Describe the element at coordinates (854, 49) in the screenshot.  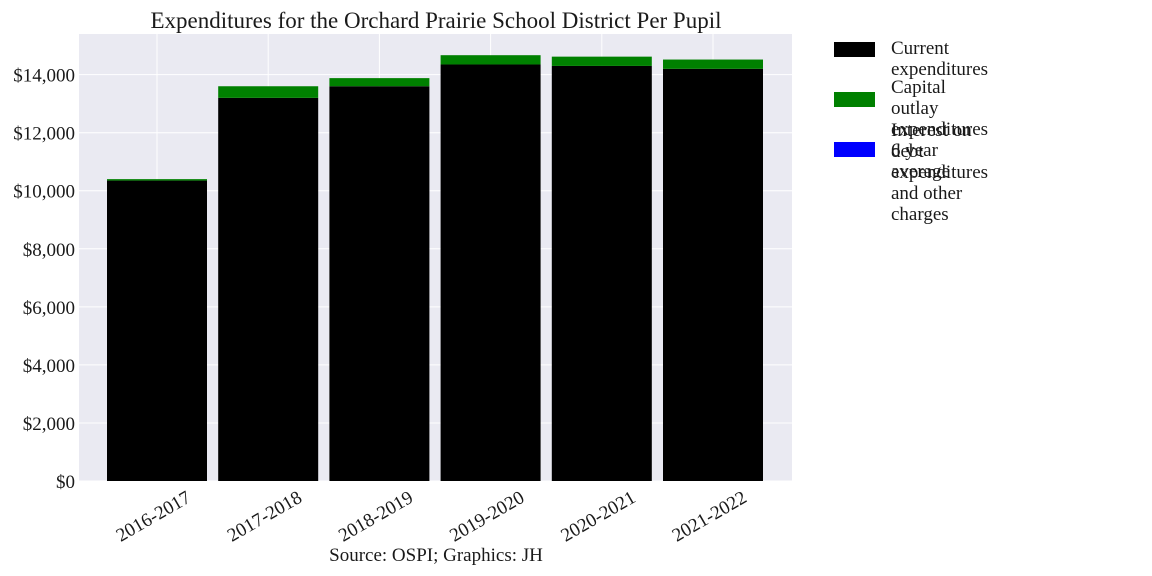
I see `legend-swatch-current` at that location.